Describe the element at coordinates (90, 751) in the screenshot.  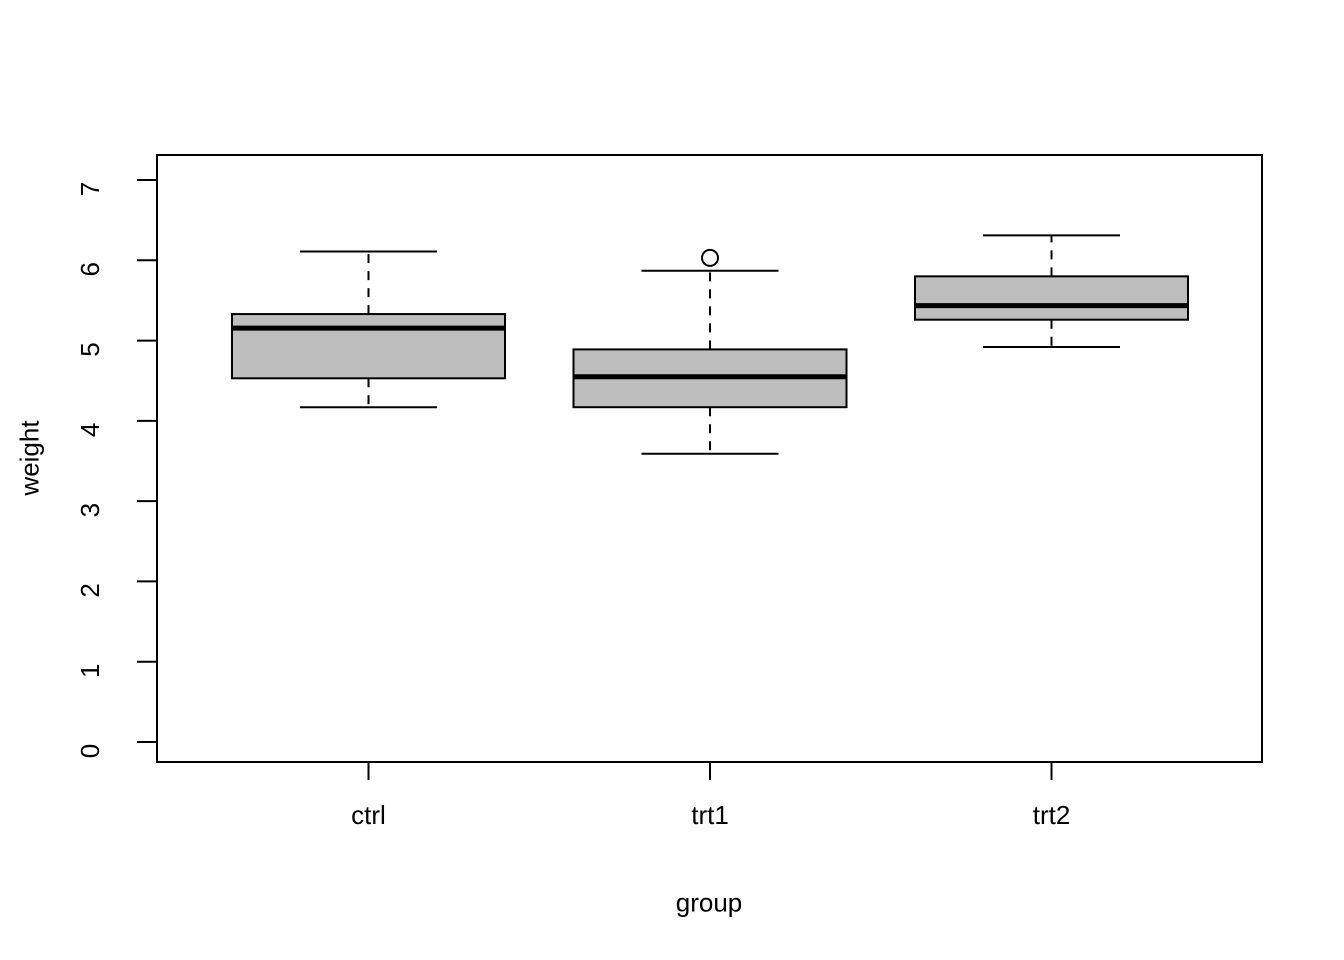
I see `y-tick-label: 0` at that location.